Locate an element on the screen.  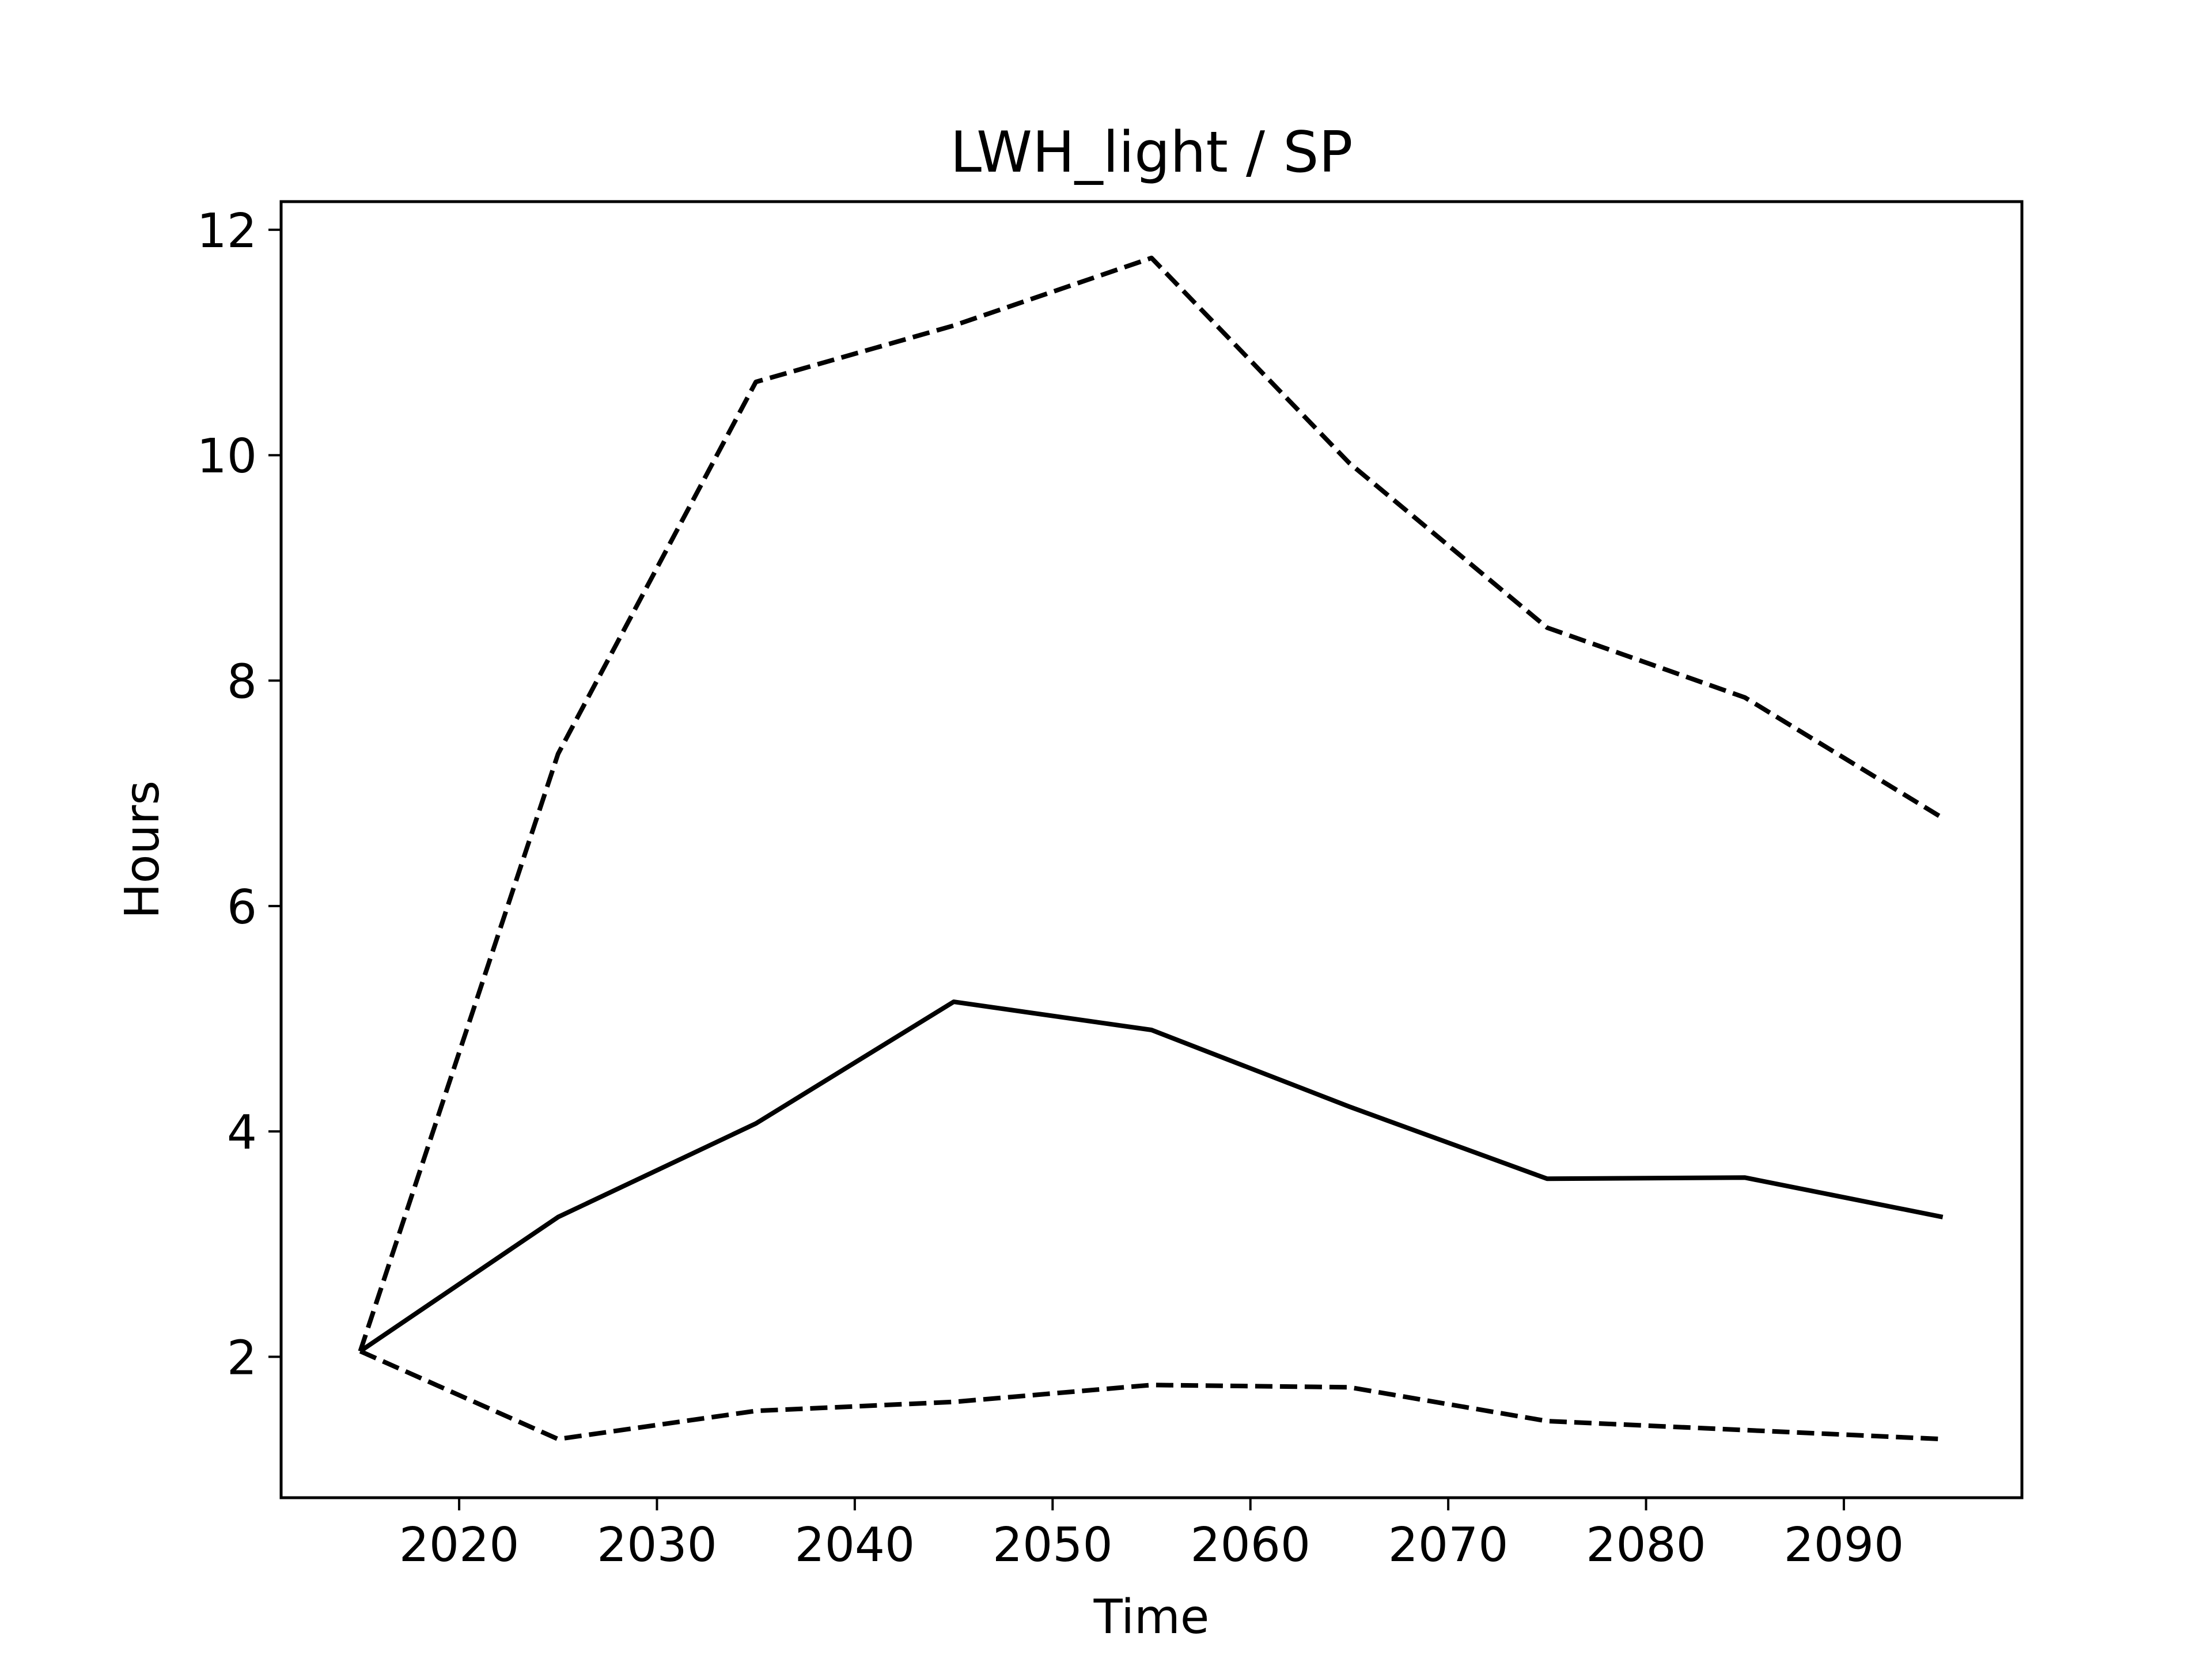
y-axis-label: Hours is located at coordinates (142, 850).